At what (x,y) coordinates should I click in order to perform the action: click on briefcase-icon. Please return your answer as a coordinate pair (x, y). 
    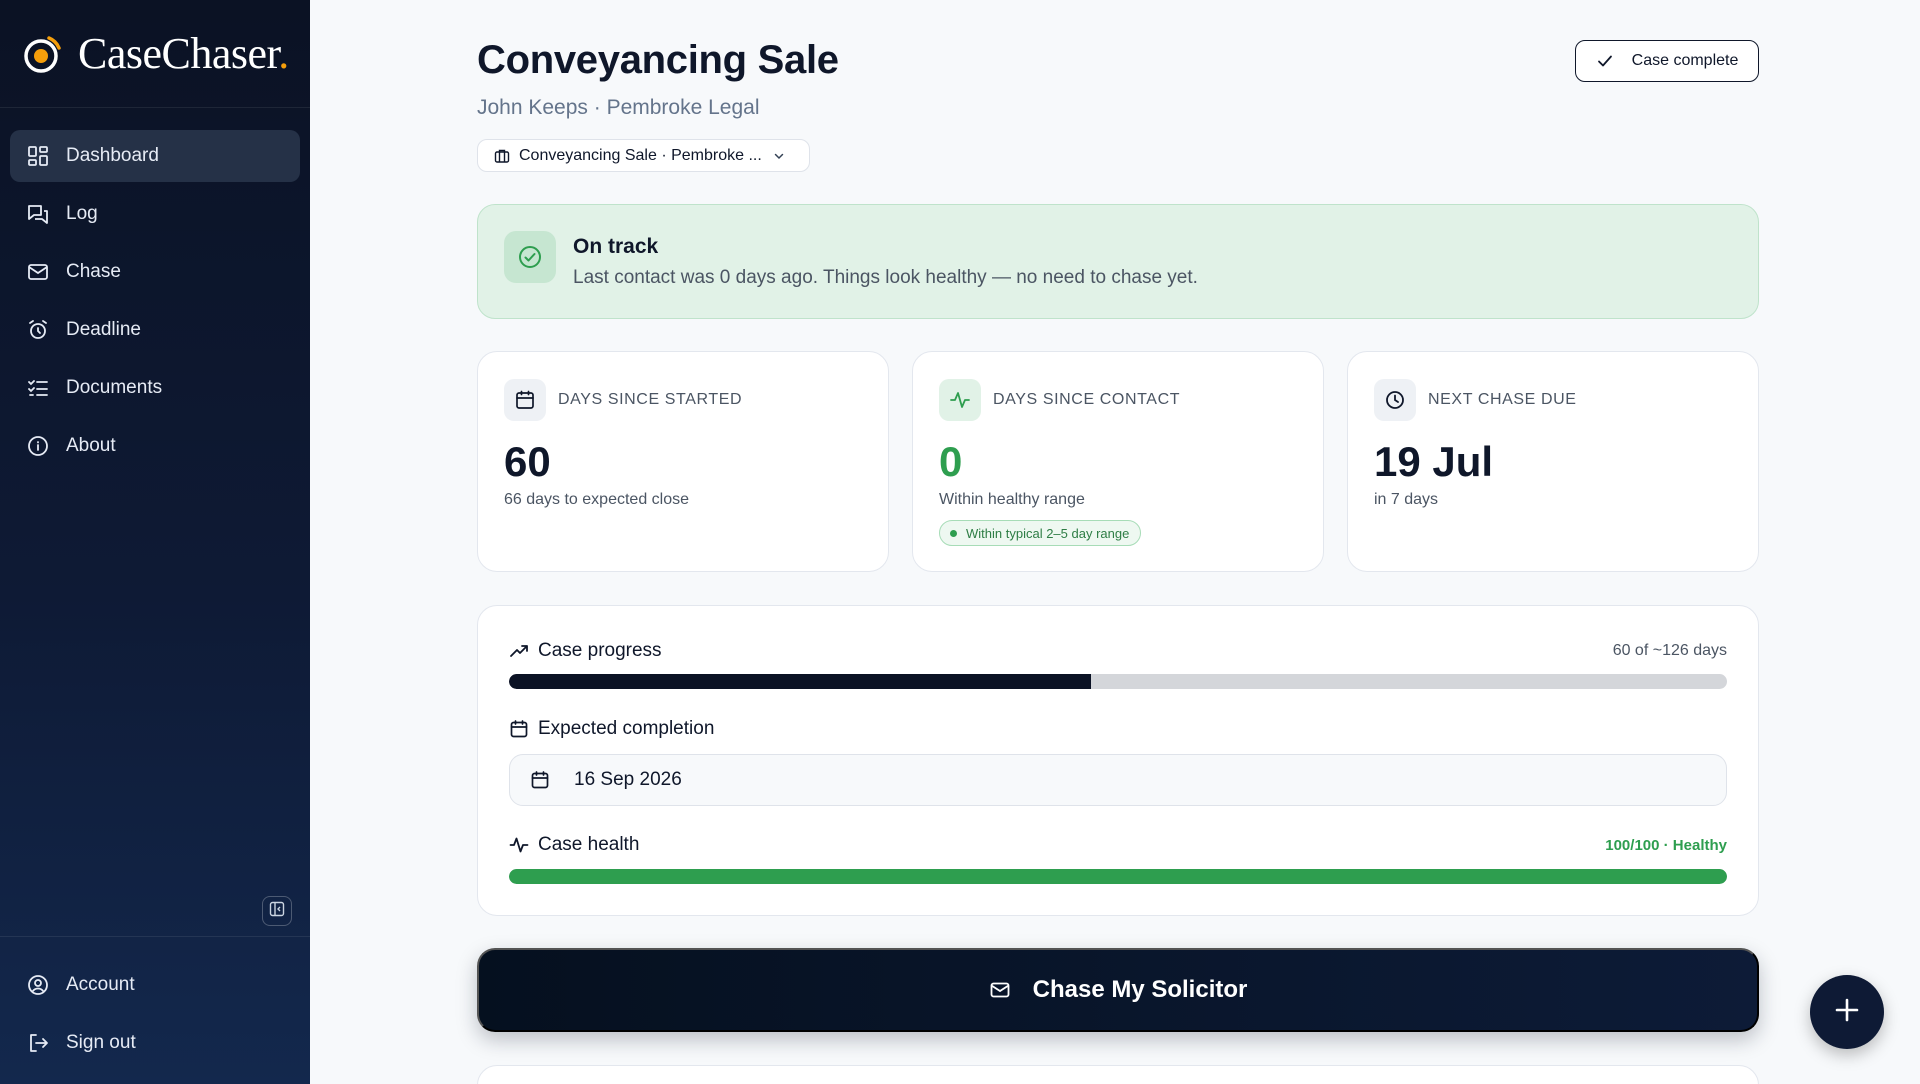
    Looking at the image, I should click on (502, 156).